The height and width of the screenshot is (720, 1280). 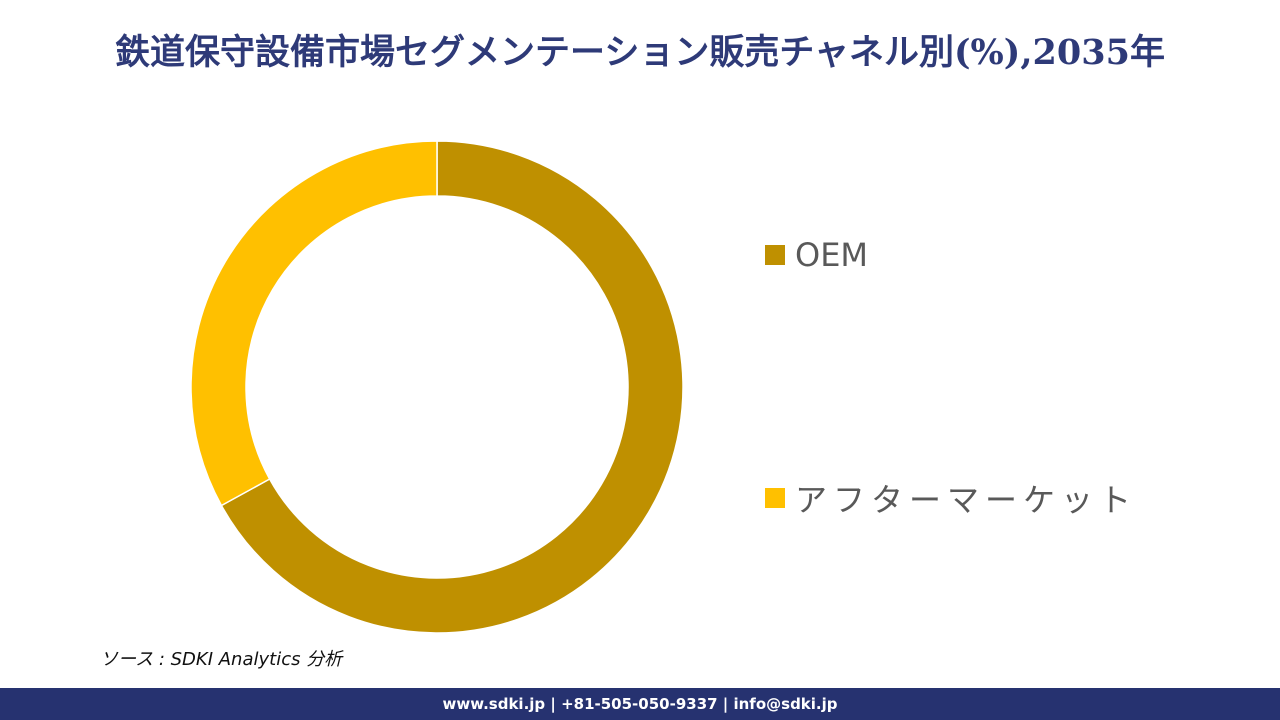 What do you see at coordinates (775, 255) in the screenshot?
I see `legend-swatch-oem` at bounding box center [775, 255].